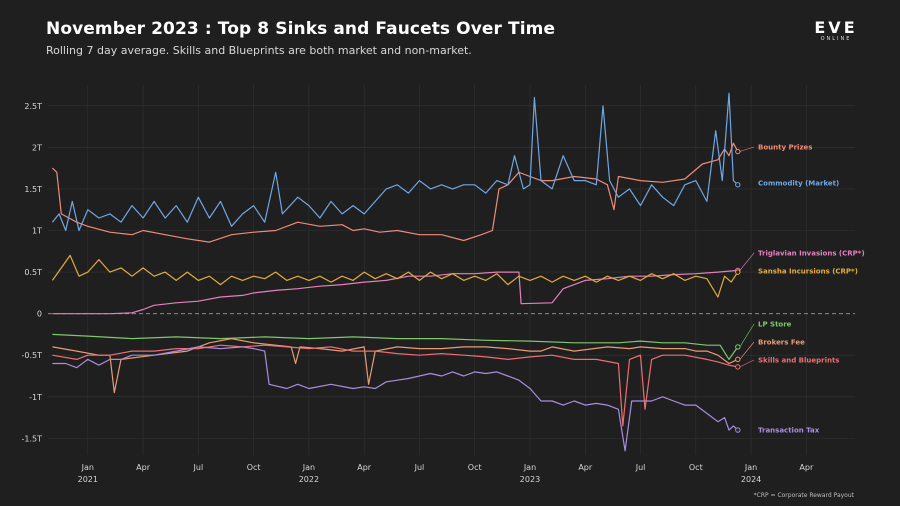 The image size is (900, 506). What do you see at coordinates (88, 479) in the screenshot?
I see `x-year-label: 2021` at bounding box center [88, 479].